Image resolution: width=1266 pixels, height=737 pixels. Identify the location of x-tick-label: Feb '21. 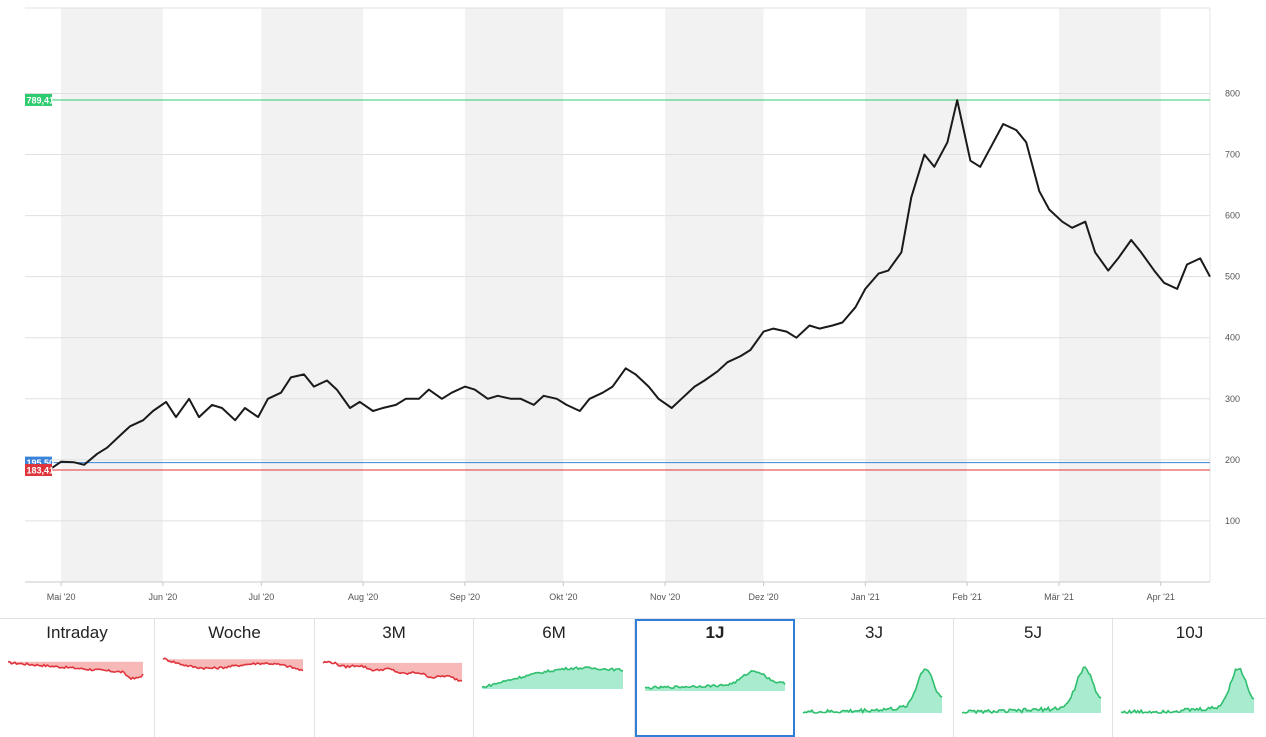
(967, 597).